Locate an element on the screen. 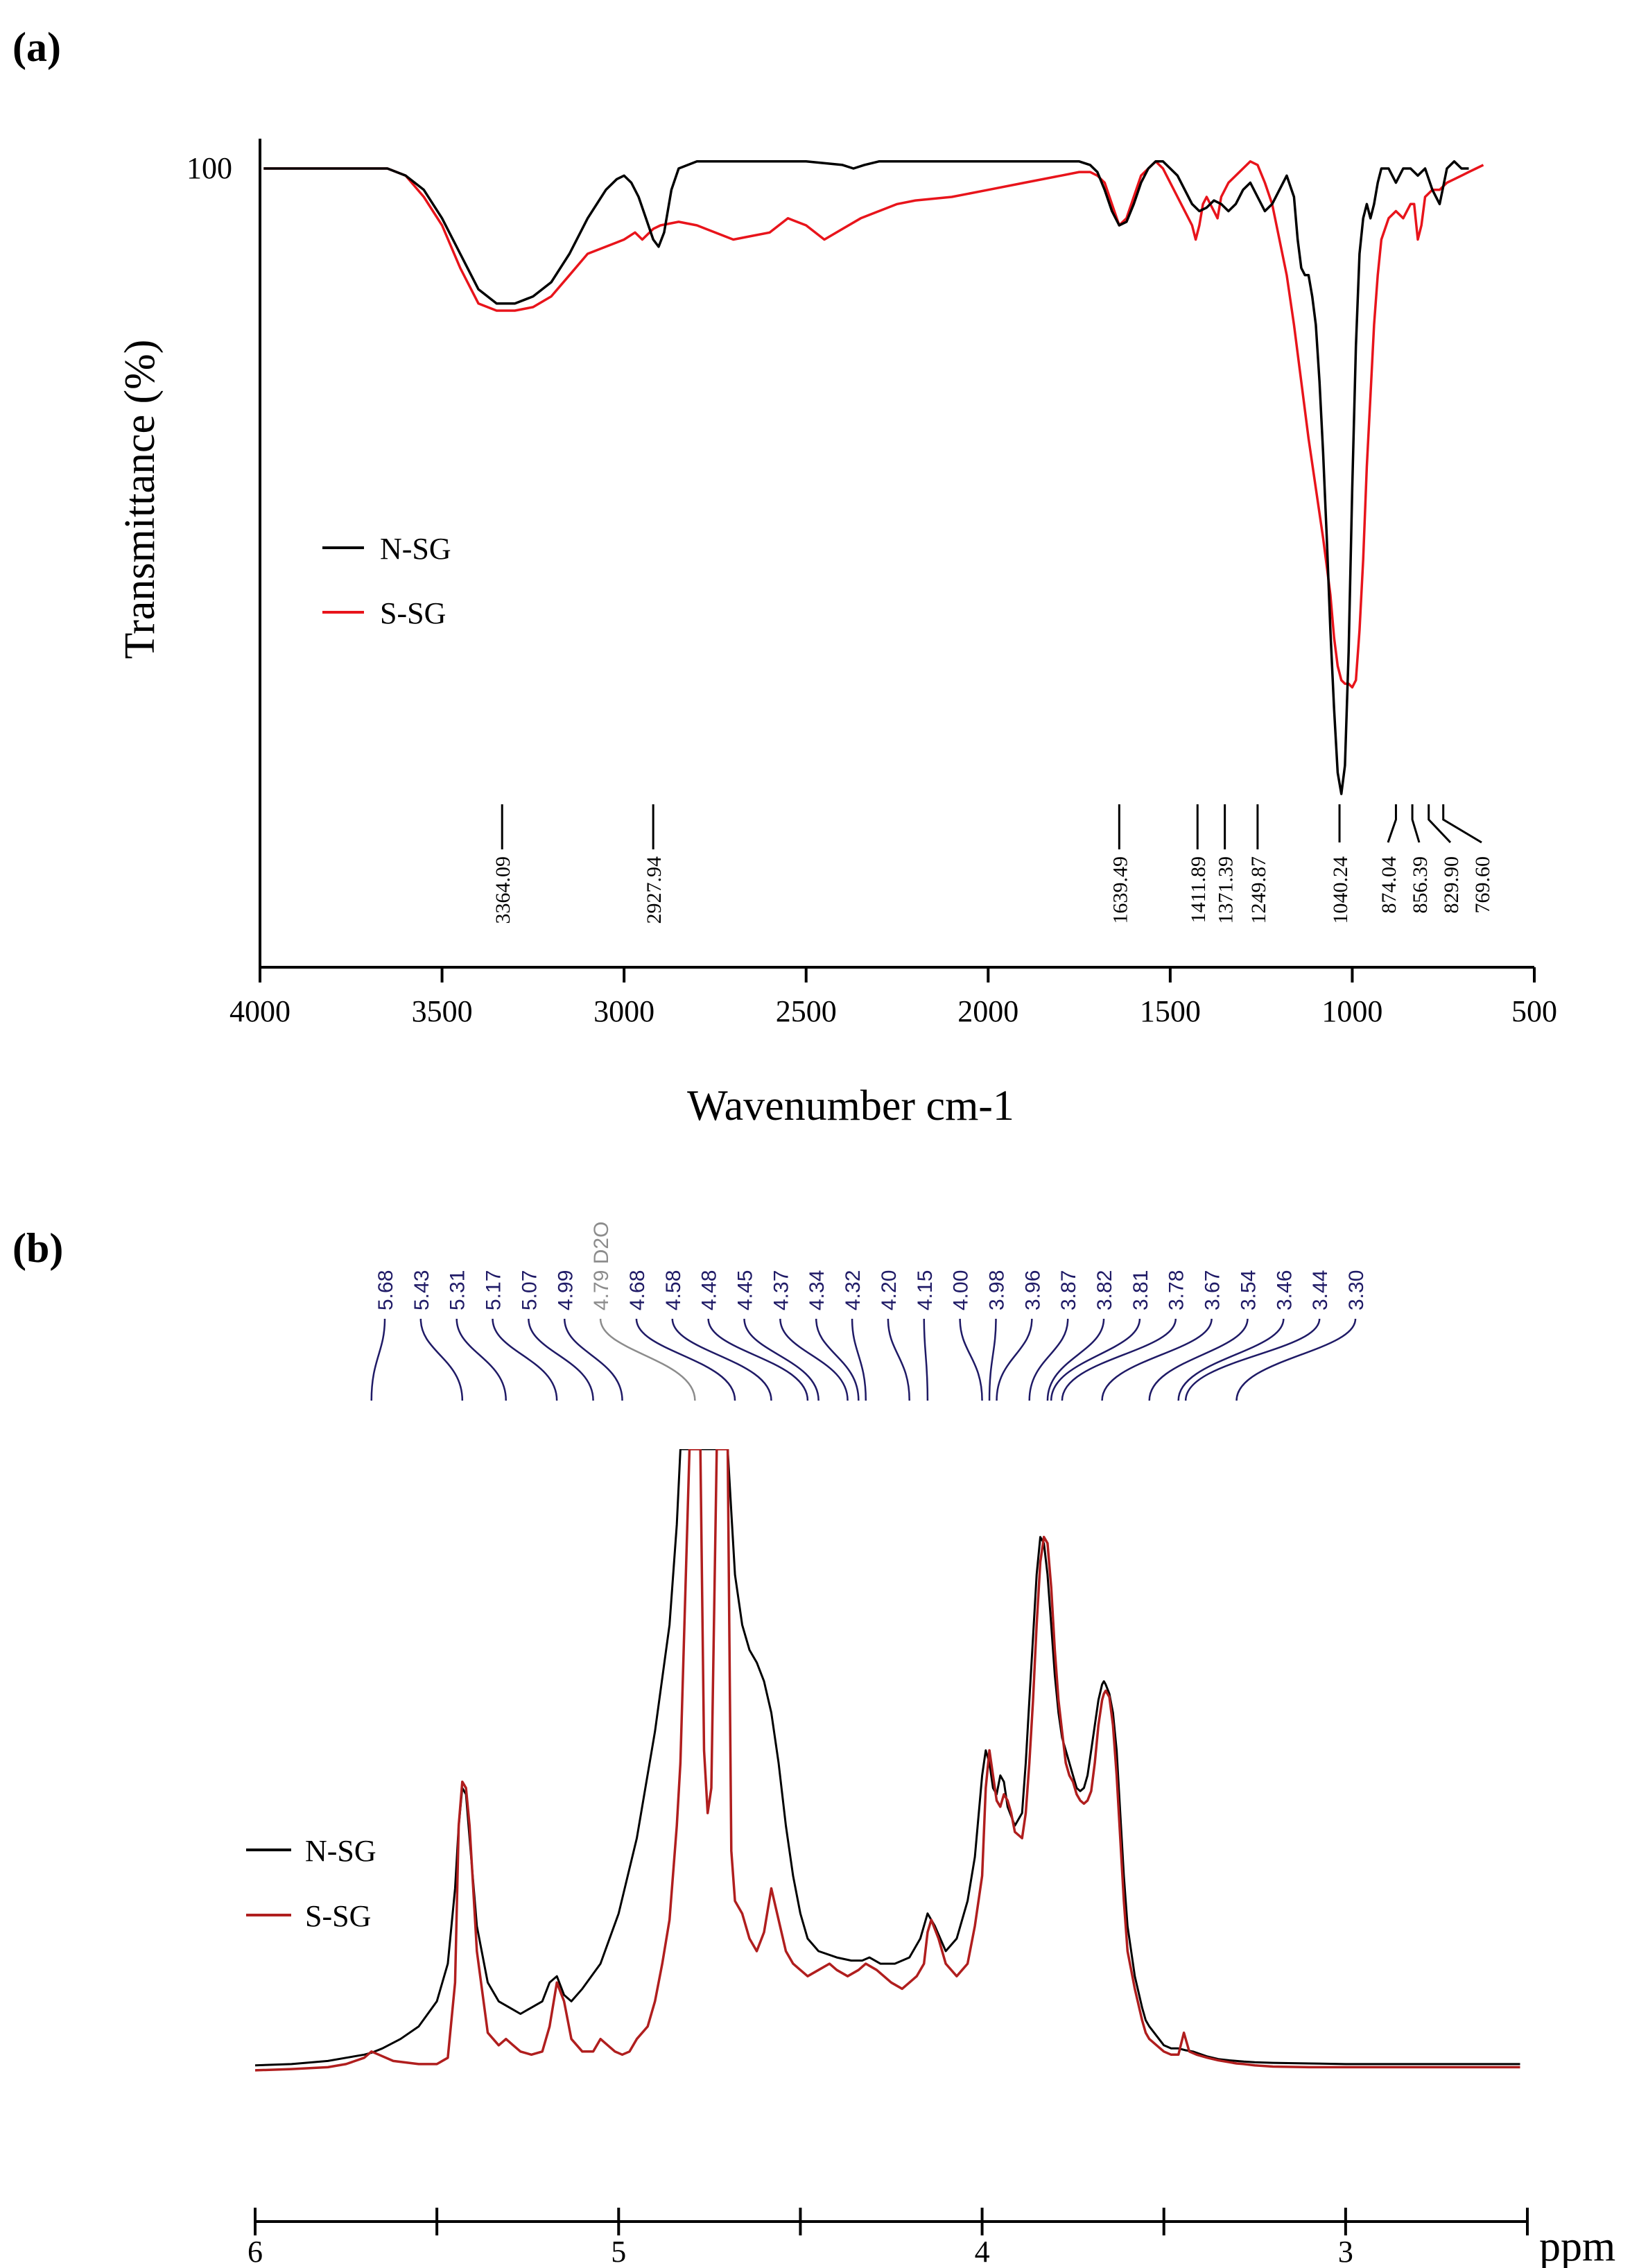  ir-y-ticks: 100 is located at coordinates (209, 168).